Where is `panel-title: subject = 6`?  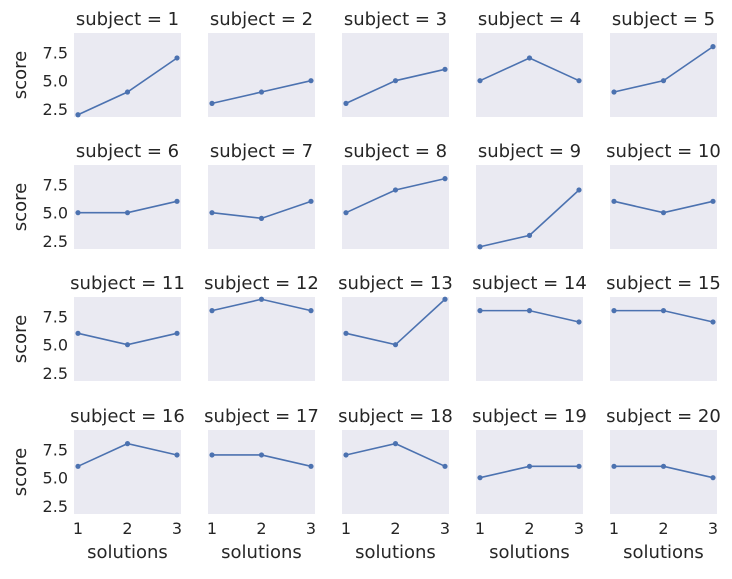
panel-title: subject = 6 is located at coordinates (127, 151).